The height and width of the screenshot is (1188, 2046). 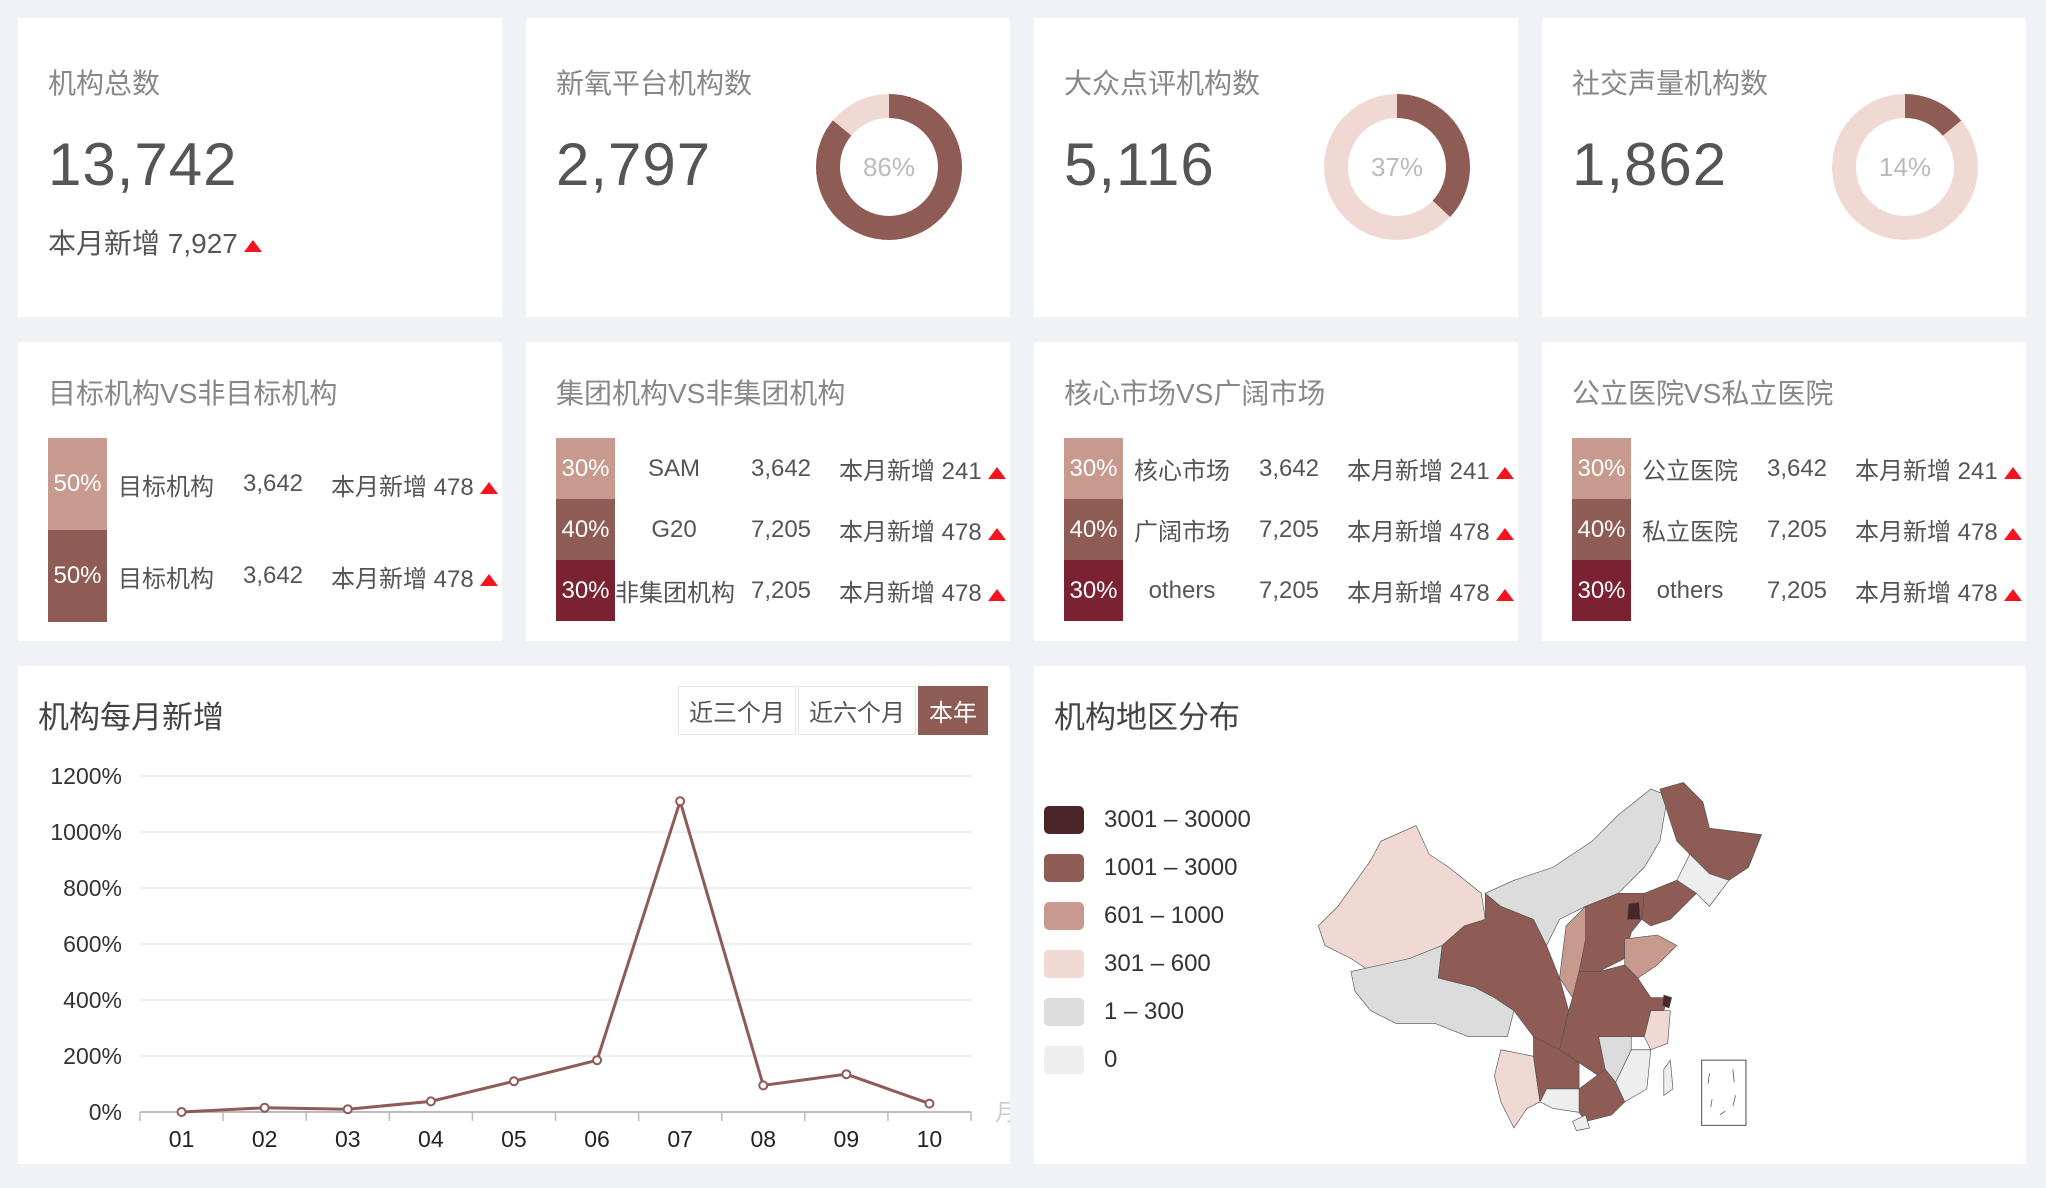 What do you see at coordinates (1114, 1012) in the screenshot?
I see `legend-item: 1 – 300` at bounding box center [1114, 1012].